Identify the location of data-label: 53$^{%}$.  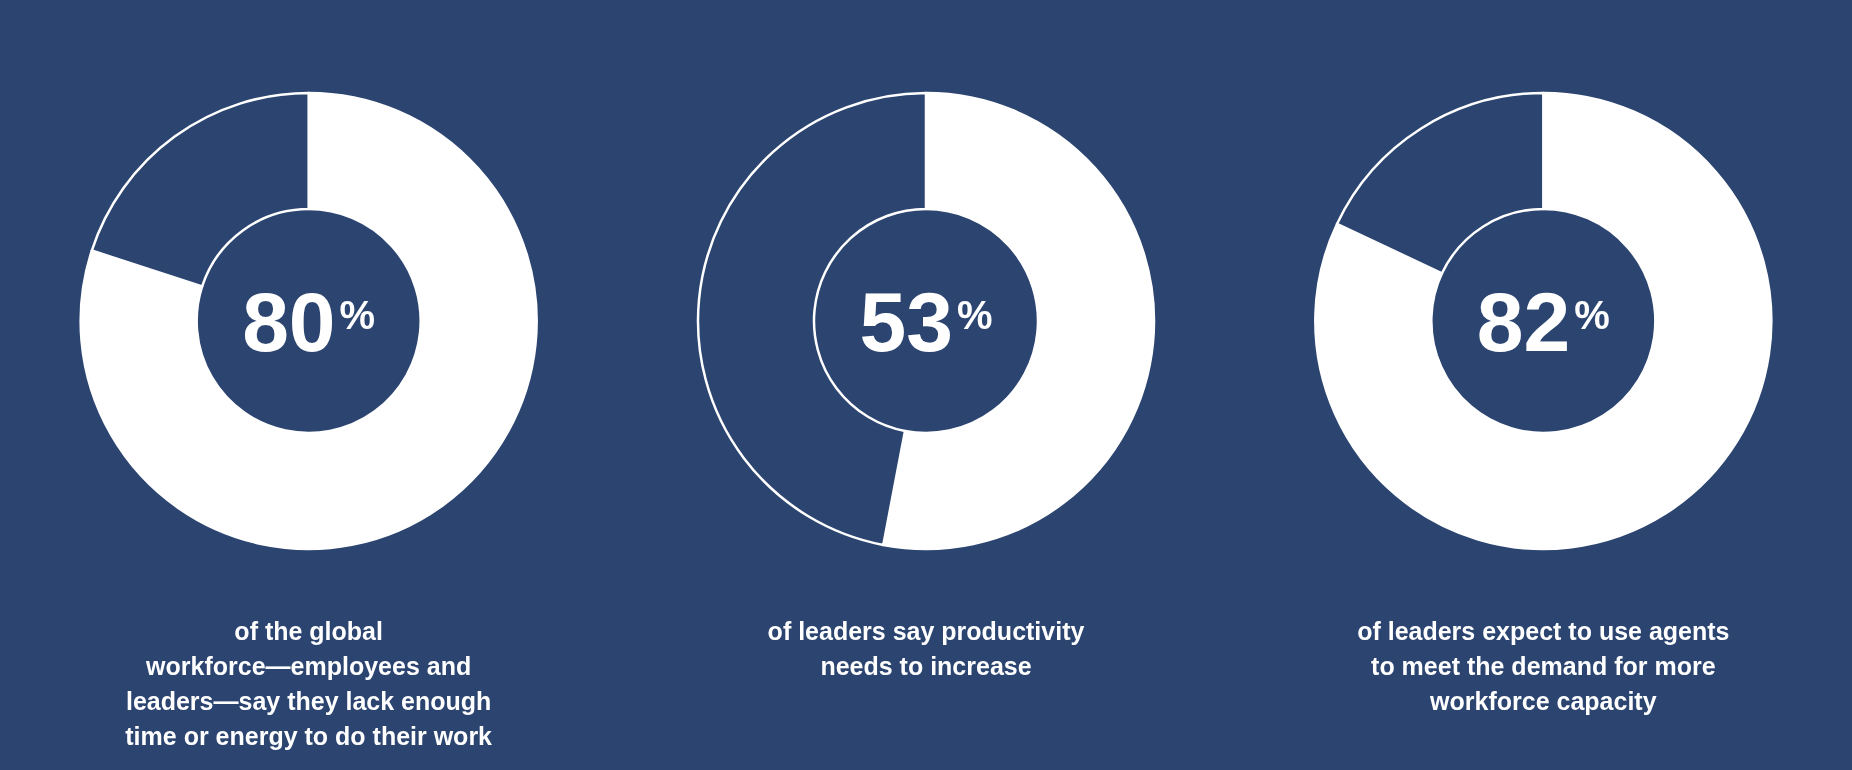
(926, 322).